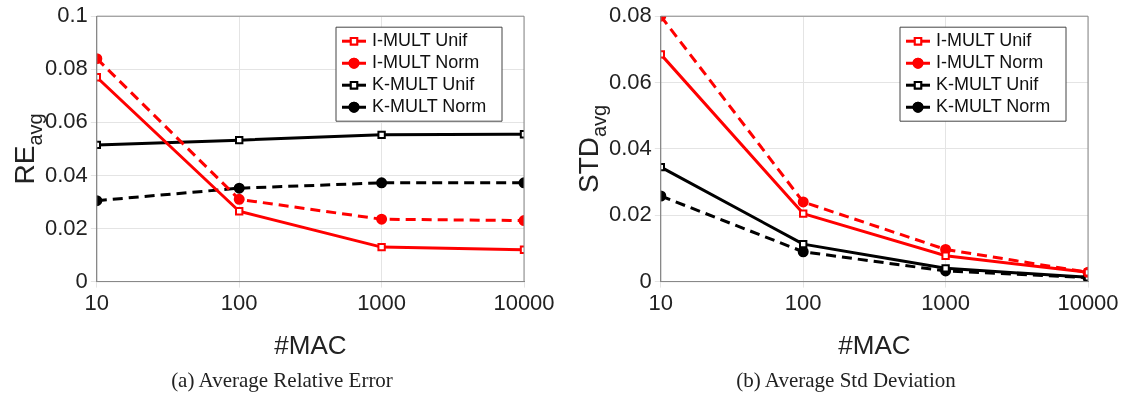 The height and width of the screenshot is (408, 1128). Describe the element at coordinates (630, 81) in the screenshot. I see `y-tick-label: 0.06` at that location.